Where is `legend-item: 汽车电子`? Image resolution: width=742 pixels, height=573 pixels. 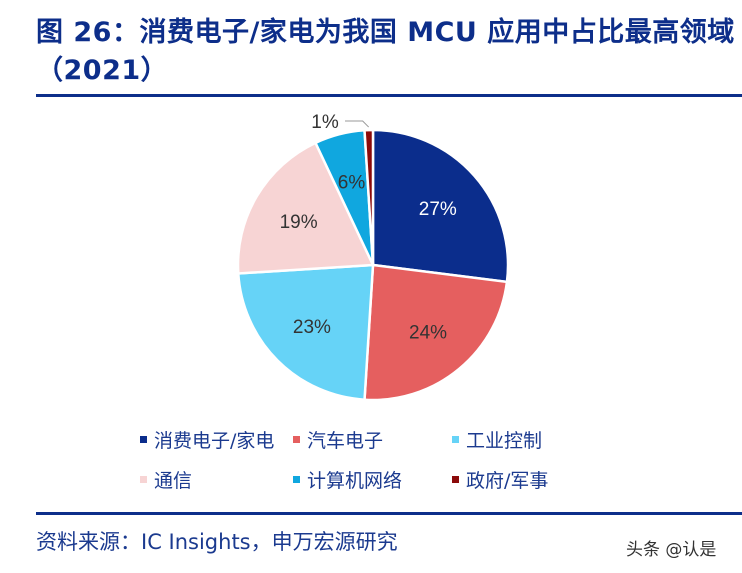
legend-item: 汽车电子 is located at coordinates (338, 439).